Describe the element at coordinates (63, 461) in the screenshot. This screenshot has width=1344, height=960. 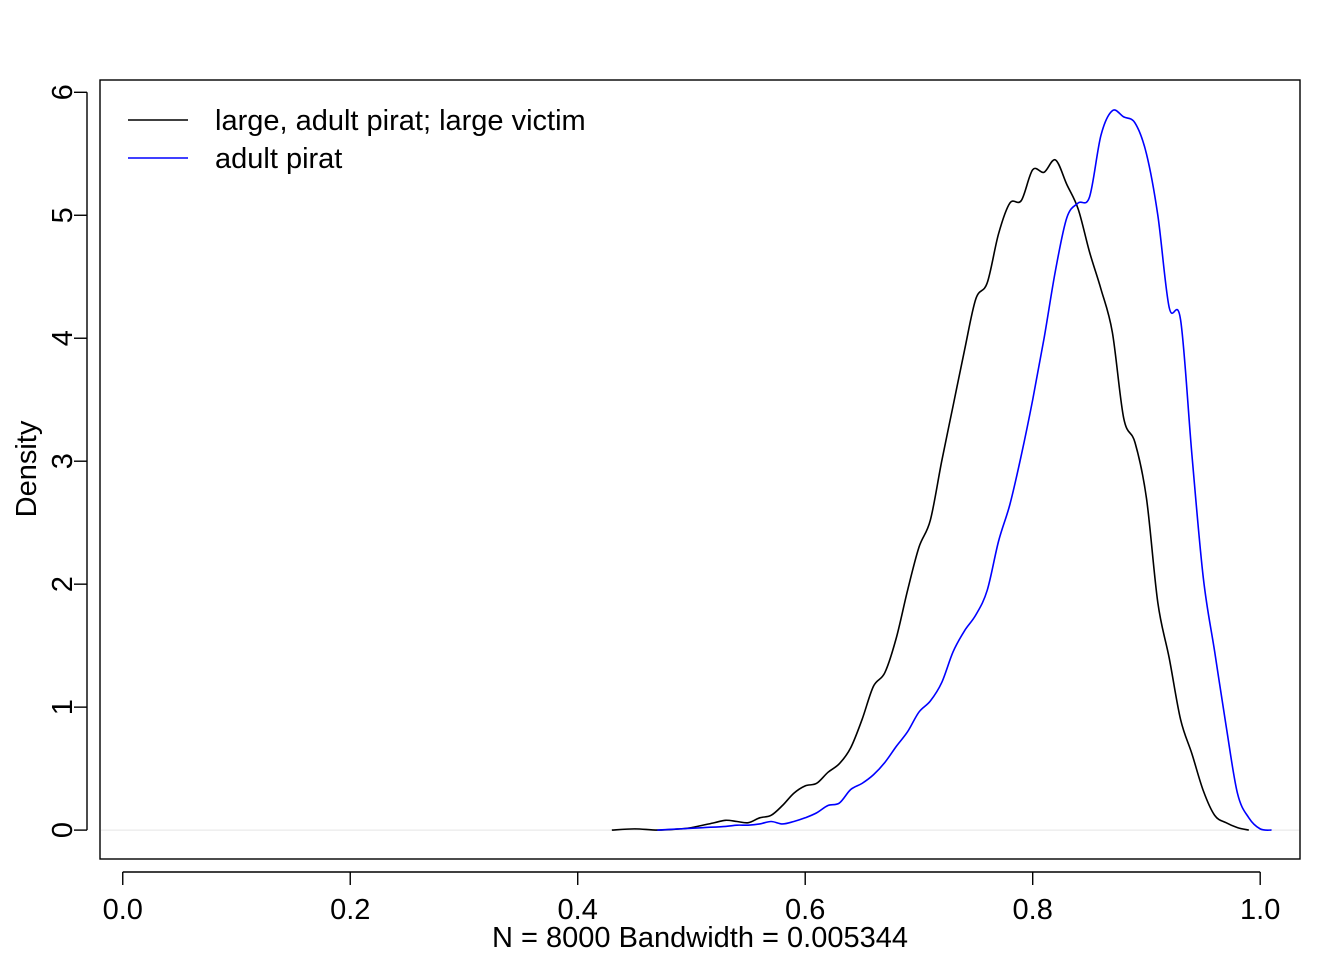
I see `y-tick-label: 3` at that location.